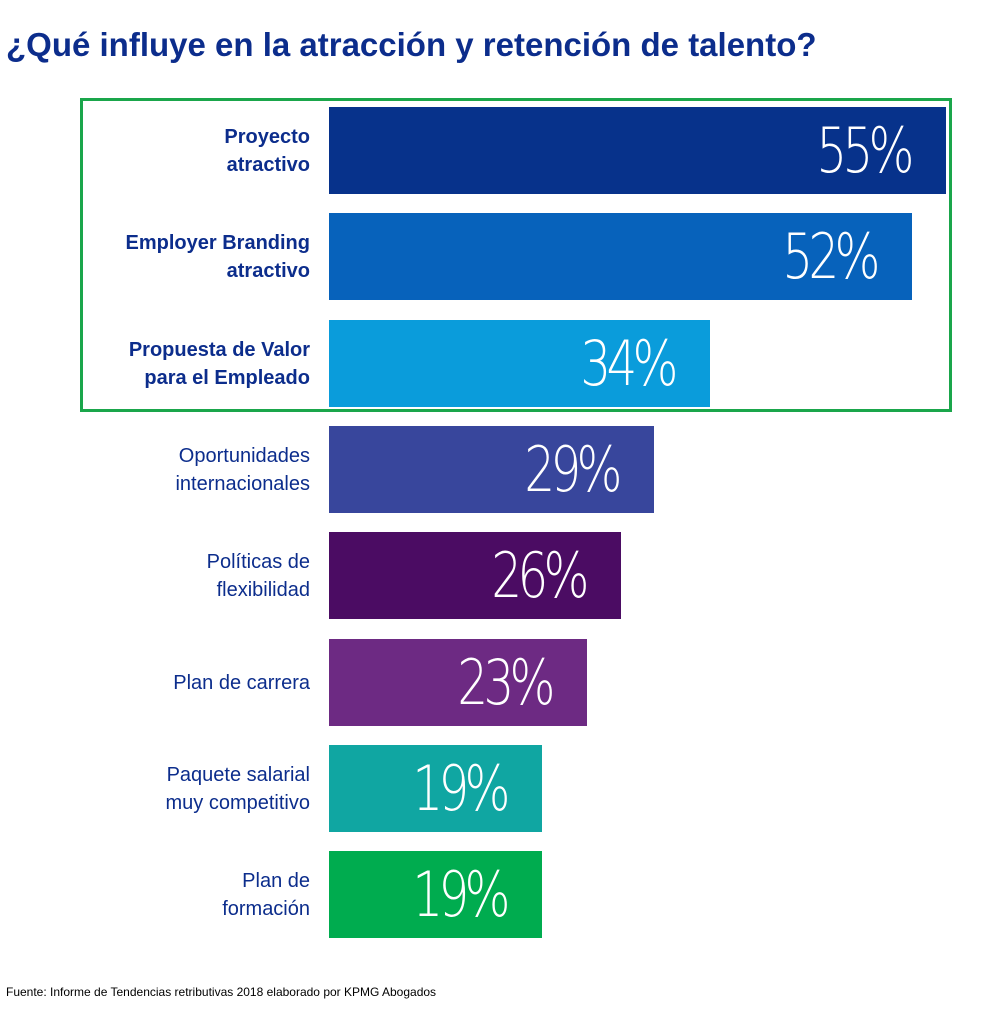  Describe the element at coordinates (217, 256) in the screenshot. I see `bar-label: Employer Branding atractivo` at that location.